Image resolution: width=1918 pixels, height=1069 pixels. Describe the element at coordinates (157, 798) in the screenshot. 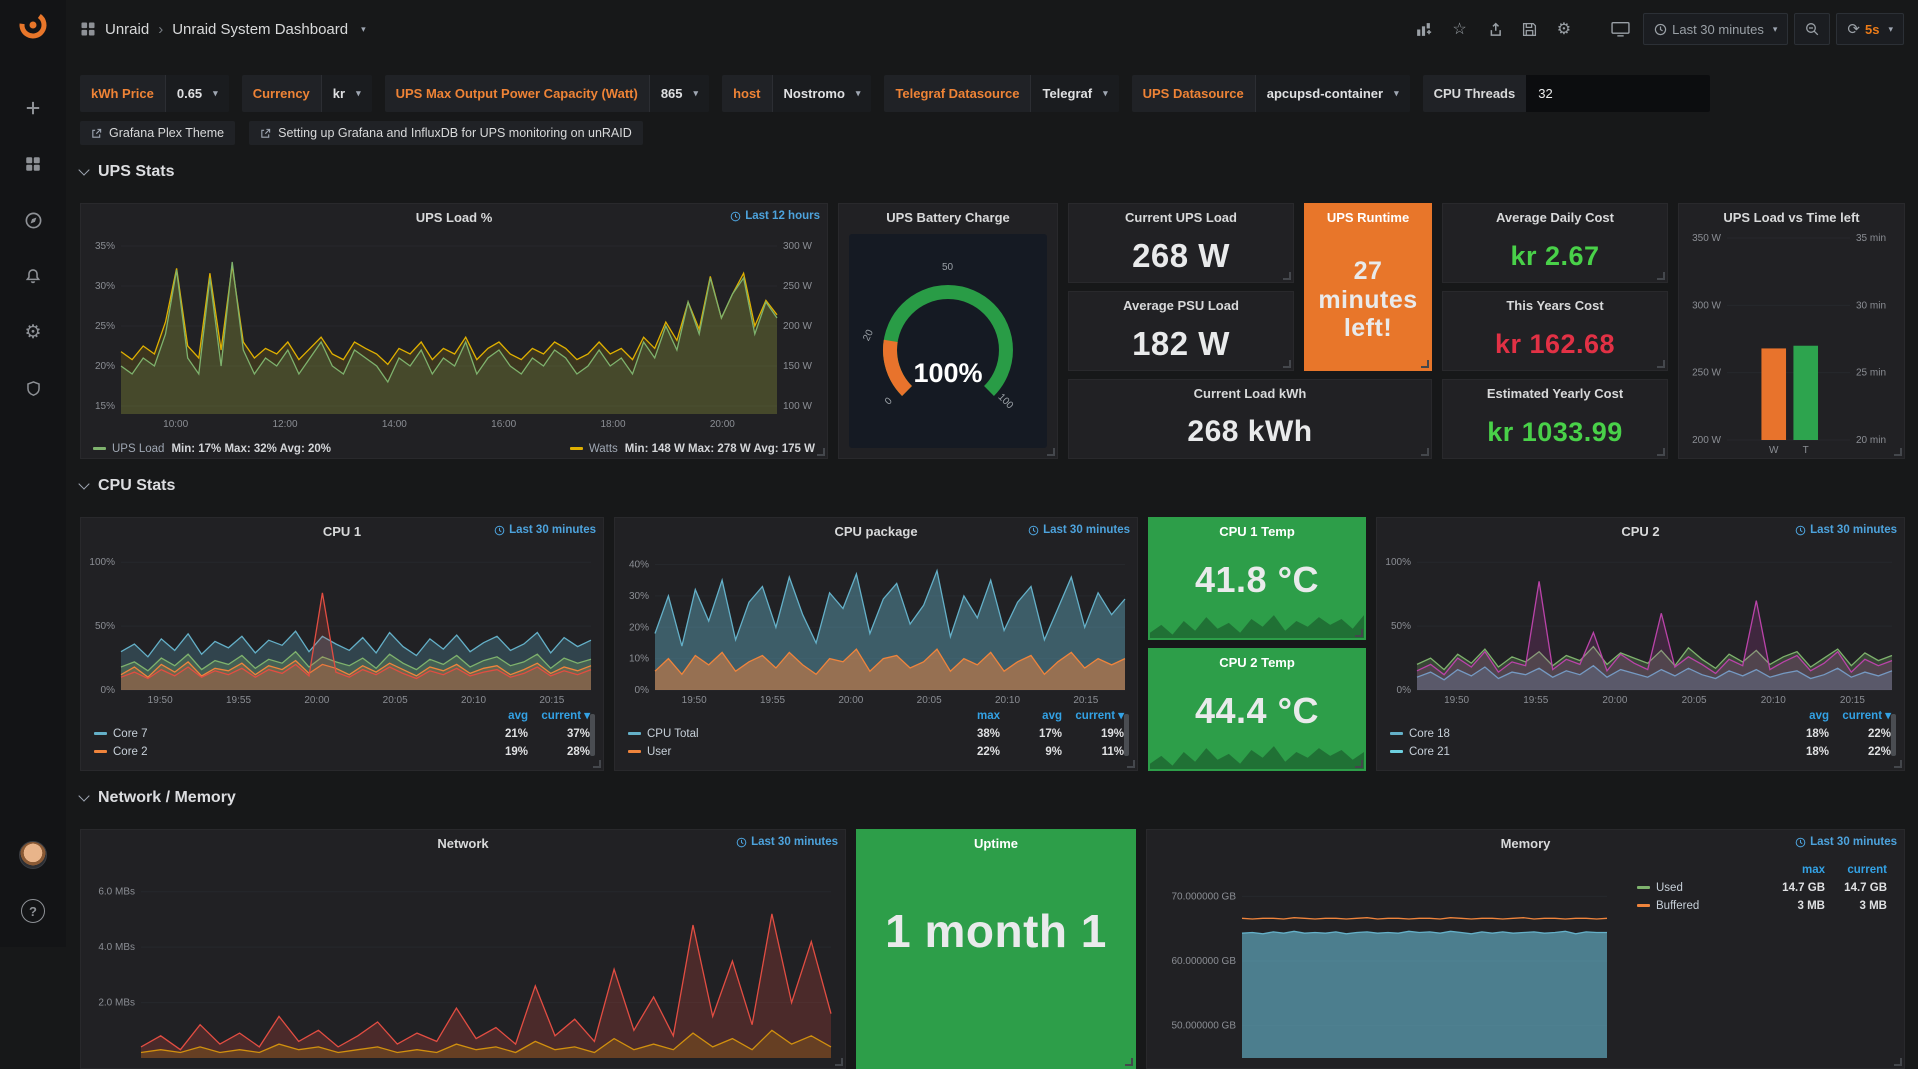

I see `row-header-network-memory: Network / Memory` at that location.